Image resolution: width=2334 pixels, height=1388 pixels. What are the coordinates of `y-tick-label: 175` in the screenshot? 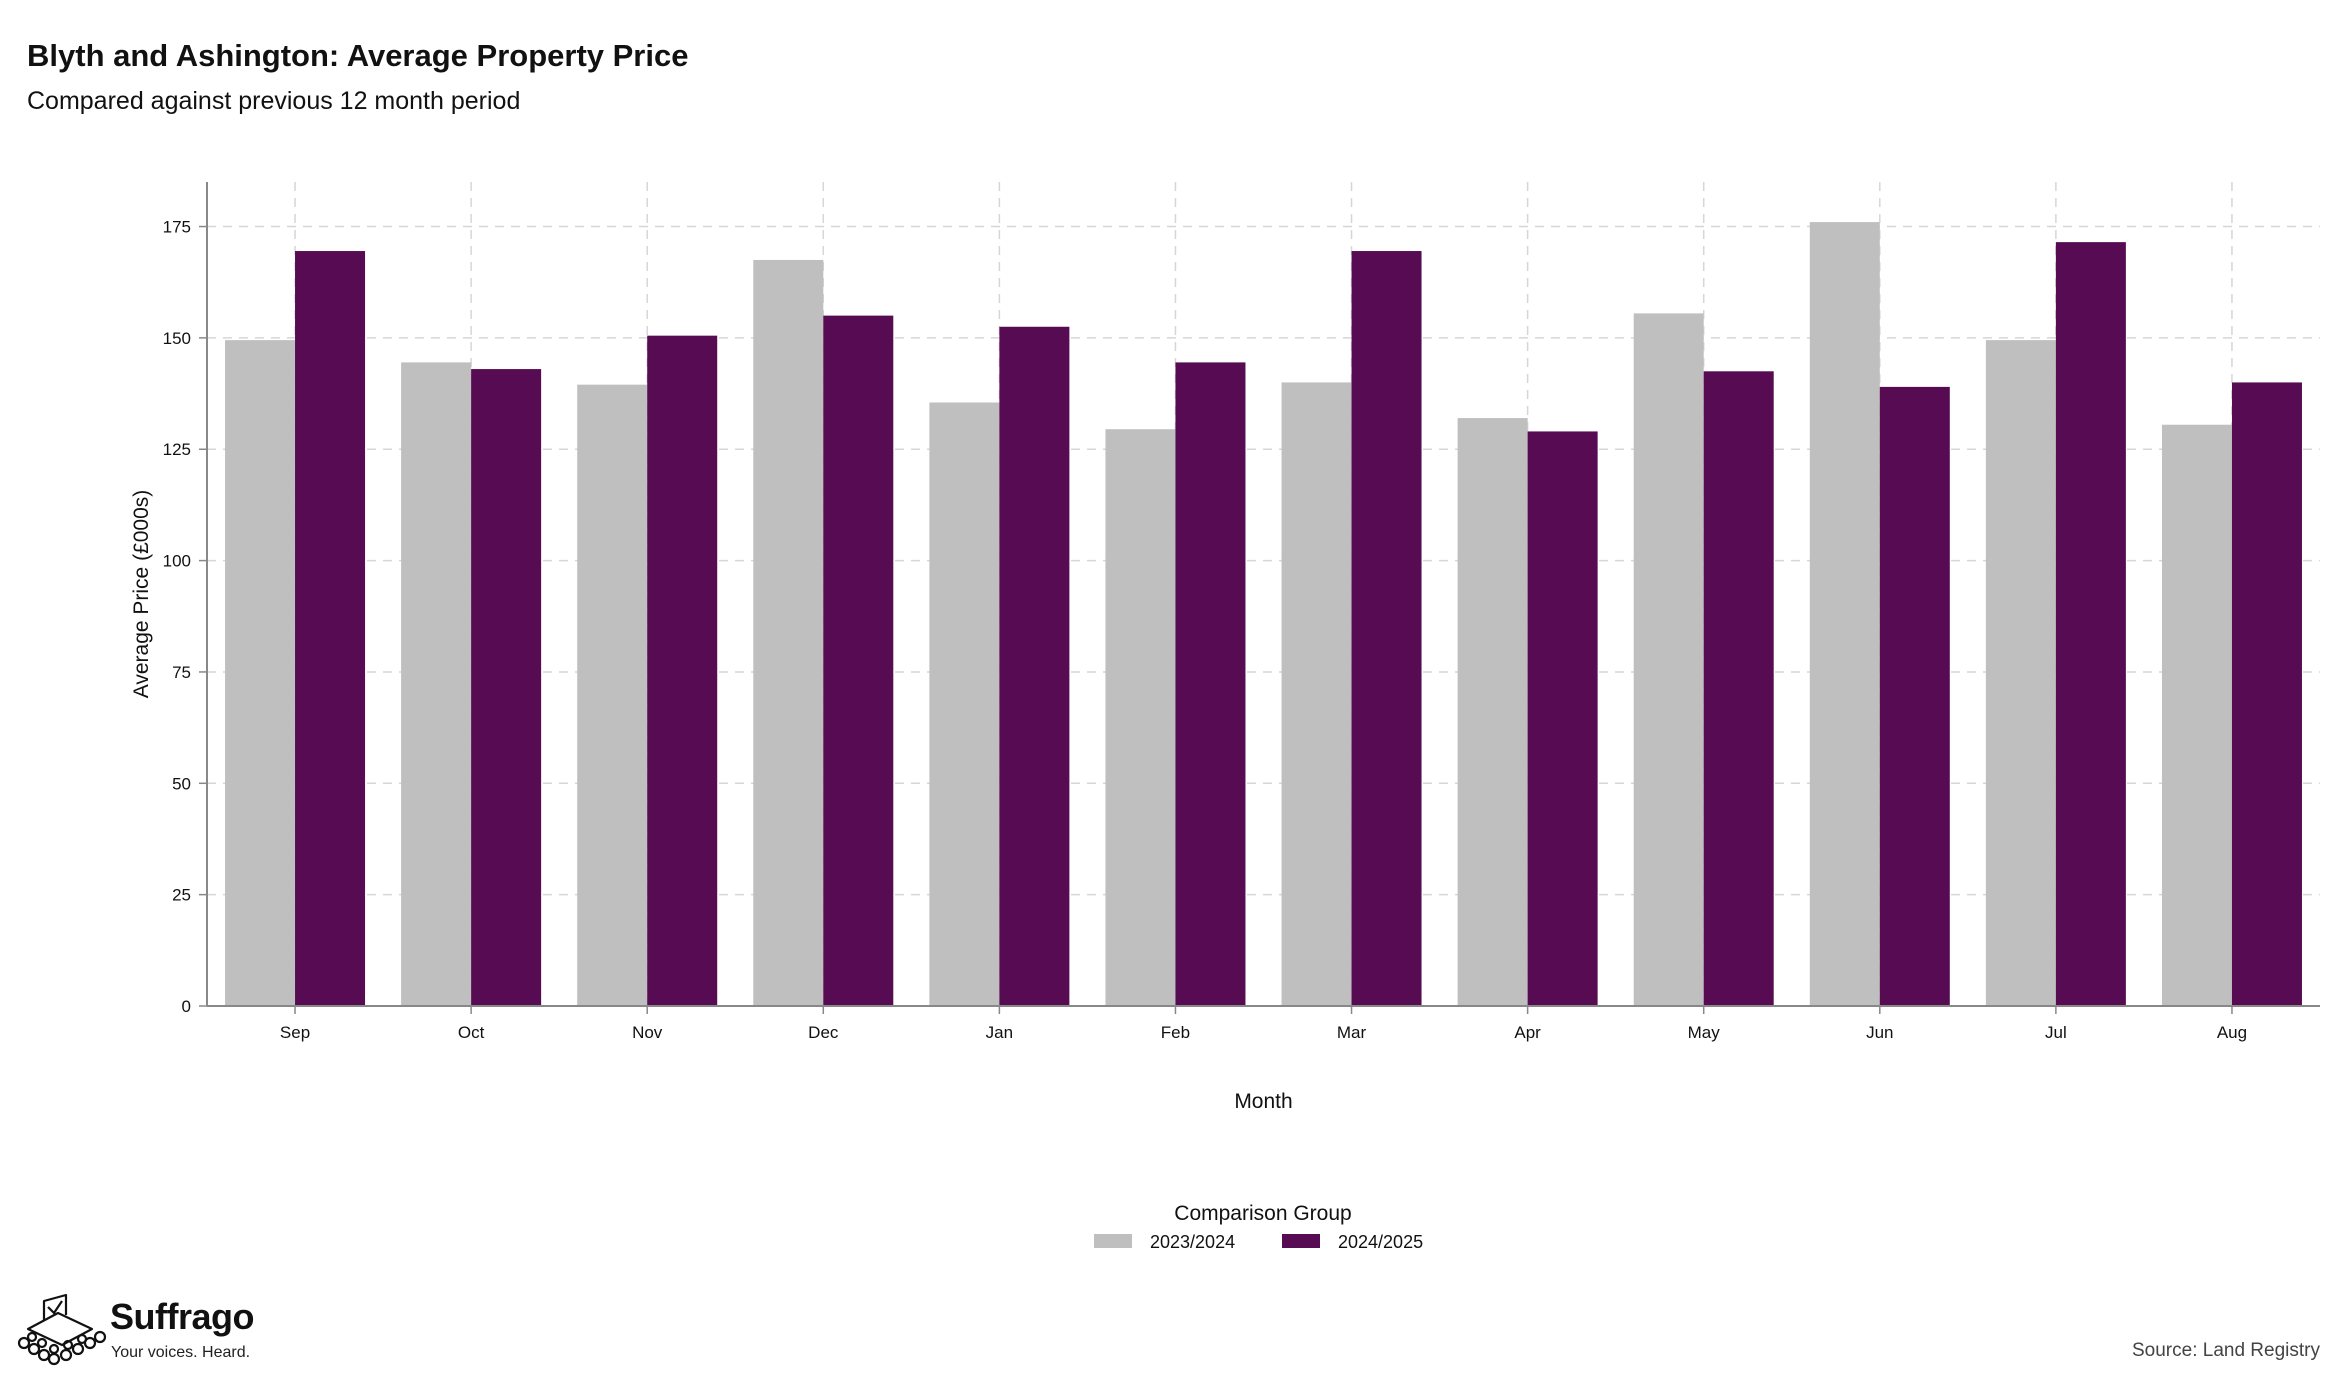 It's located at (177, 227).